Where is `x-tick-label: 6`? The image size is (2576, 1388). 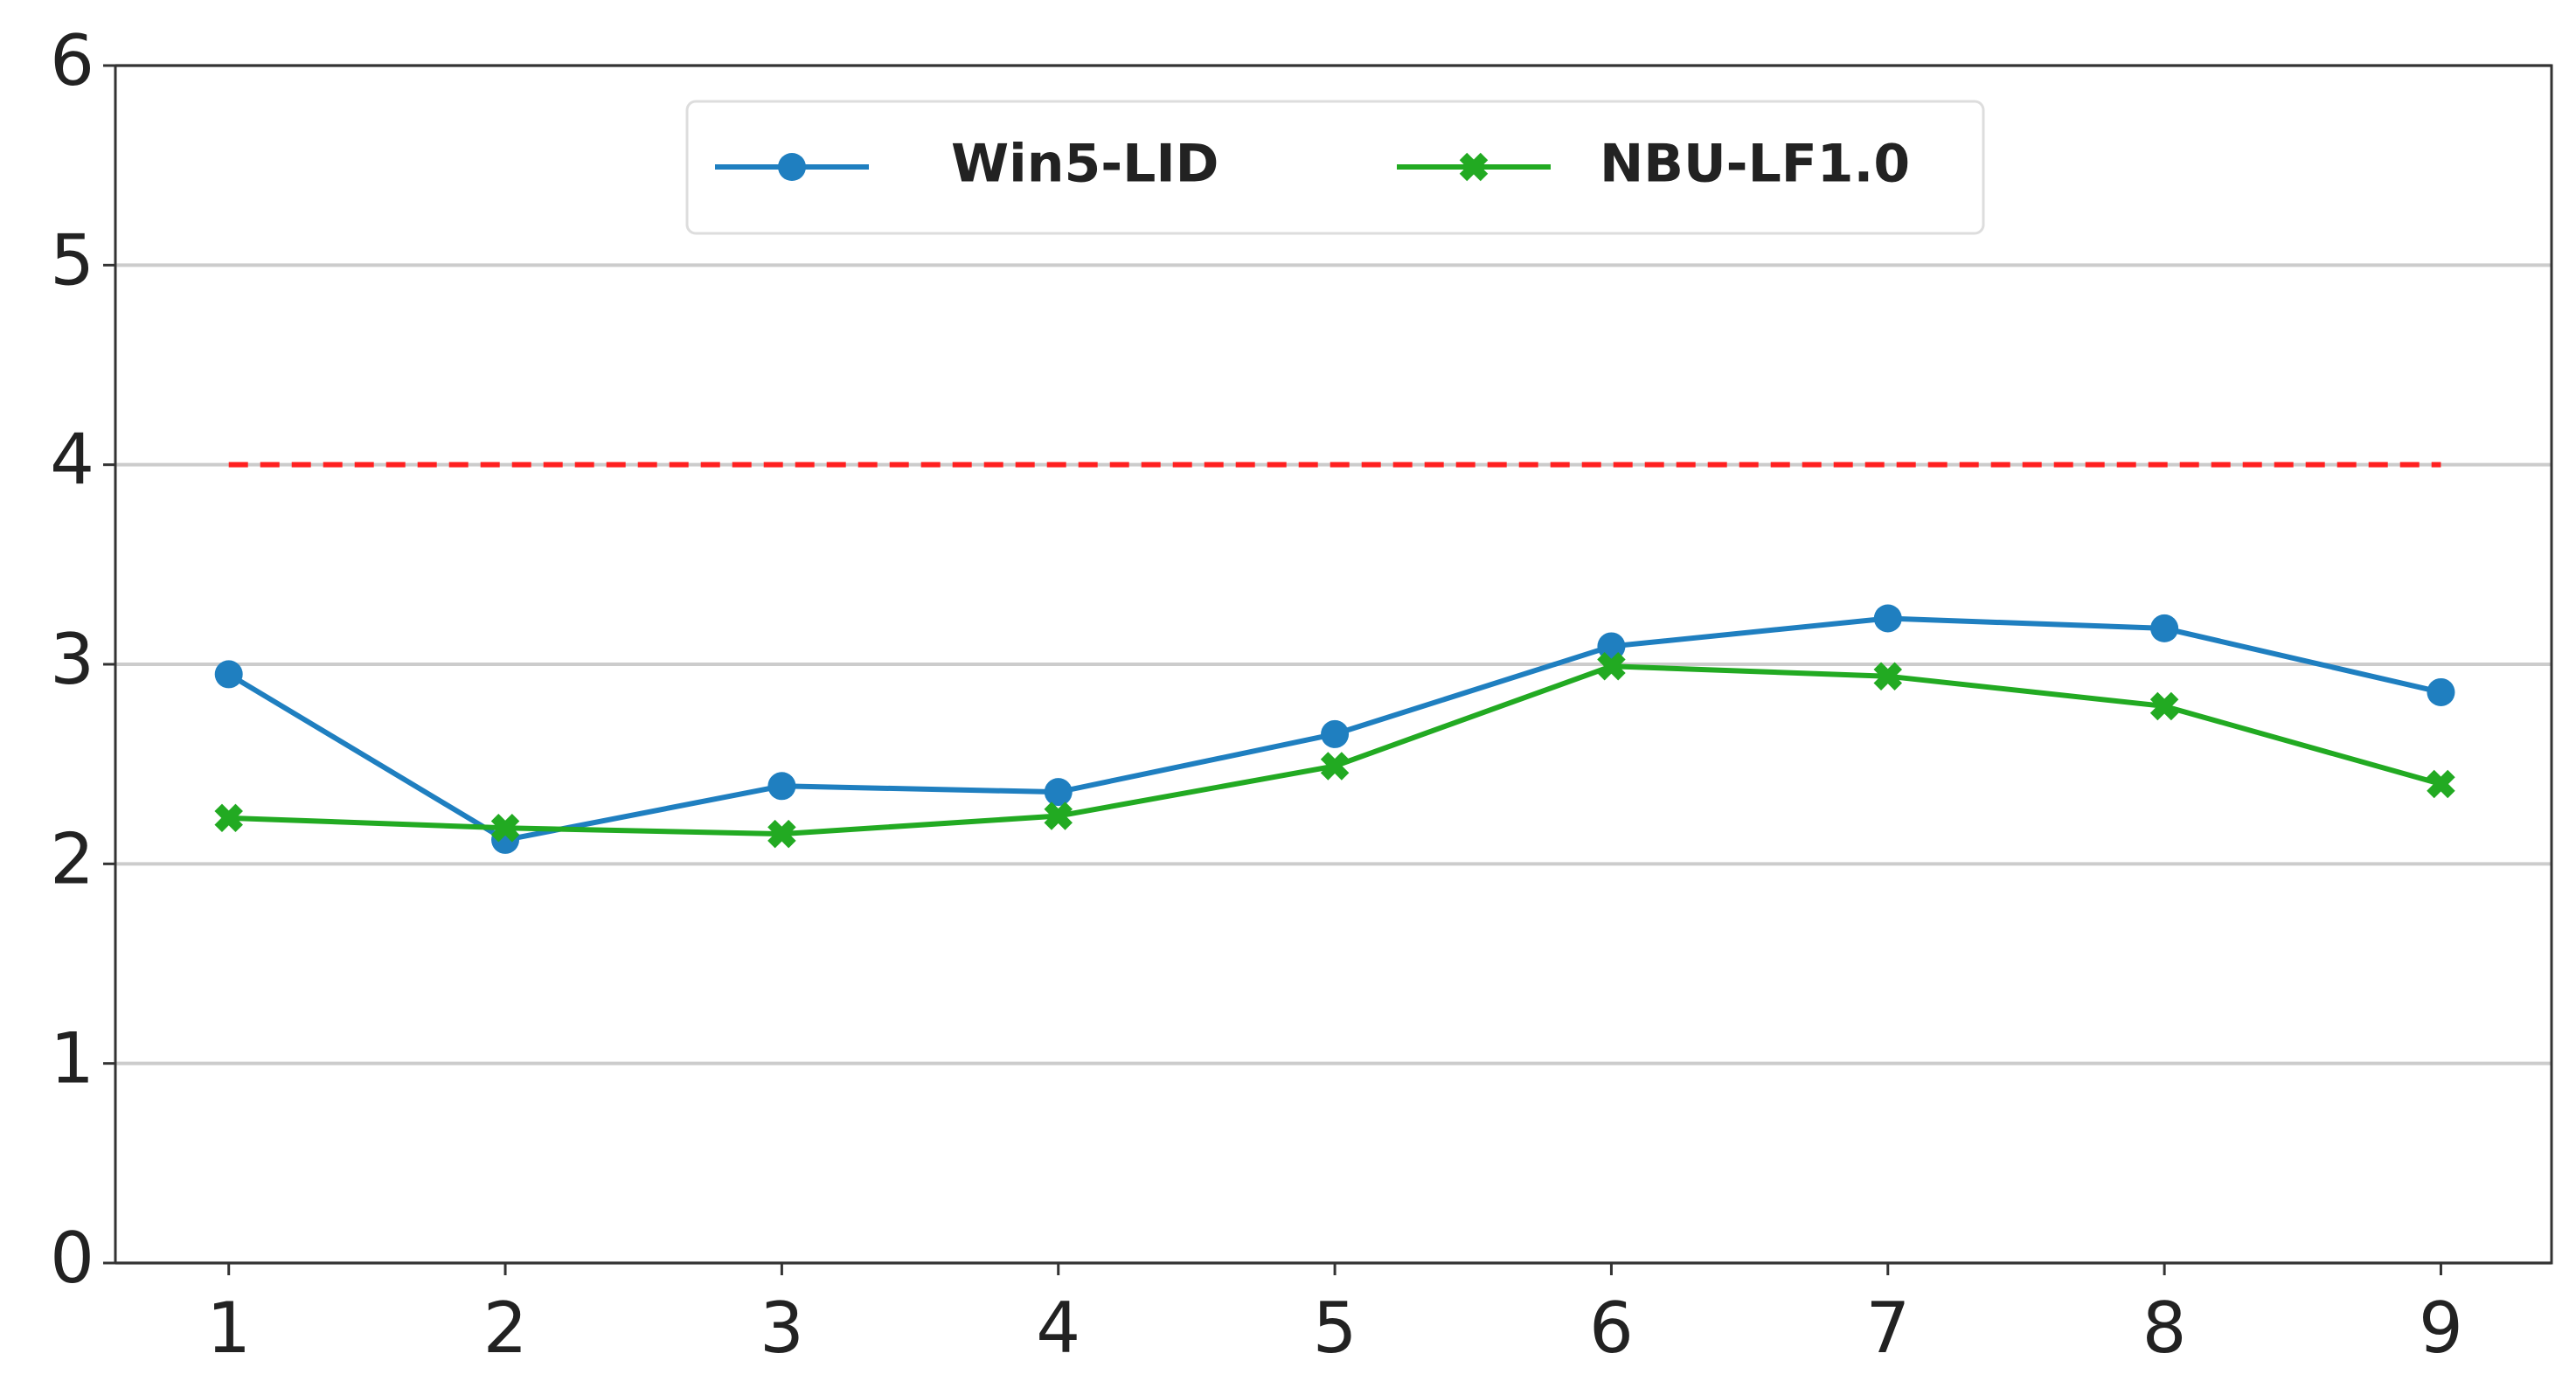 x-tick-label: 6 is located at coordinates (1612, 1328).